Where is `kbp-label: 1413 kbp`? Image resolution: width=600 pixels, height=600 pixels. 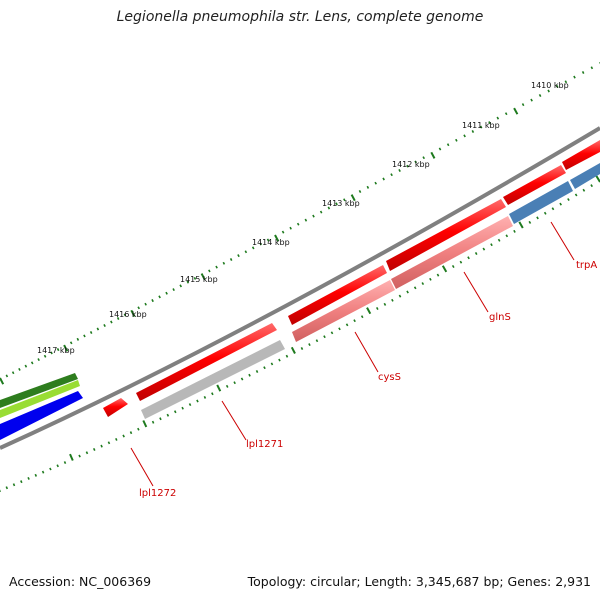 kbp-label: 1413 kbp is located at coordinates (341, 203).